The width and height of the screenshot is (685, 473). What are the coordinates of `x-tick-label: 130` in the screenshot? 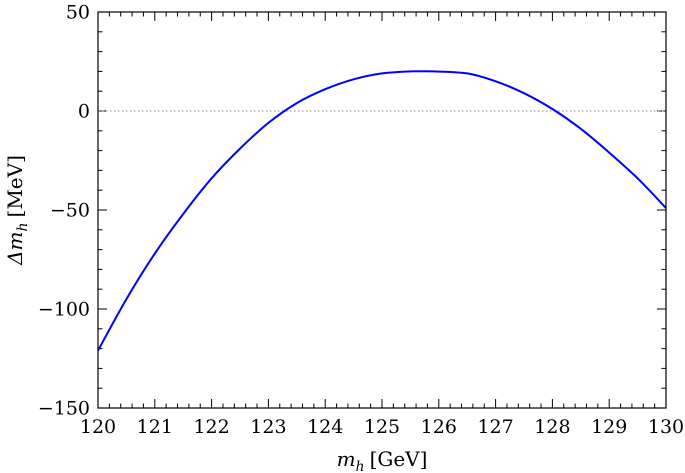 It's located at (666, 427).